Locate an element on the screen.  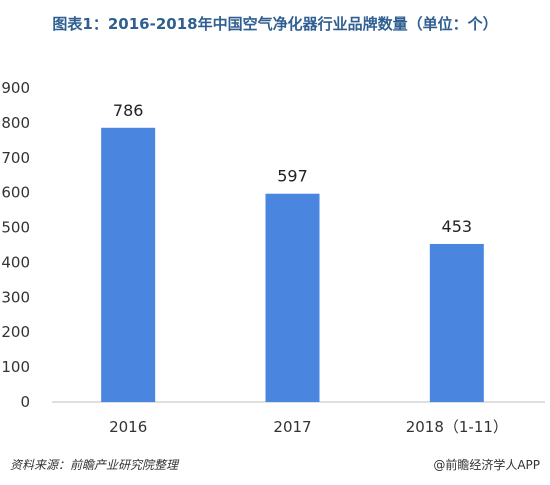
bar-2017 is located at coordinates (292, 297).